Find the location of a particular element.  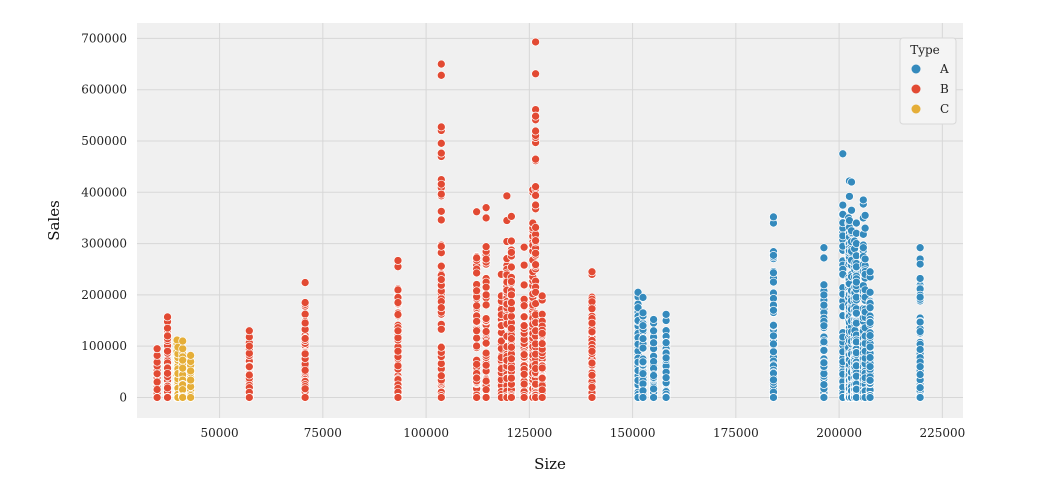

legend: Type ABC is located at coordinates (928, 81).